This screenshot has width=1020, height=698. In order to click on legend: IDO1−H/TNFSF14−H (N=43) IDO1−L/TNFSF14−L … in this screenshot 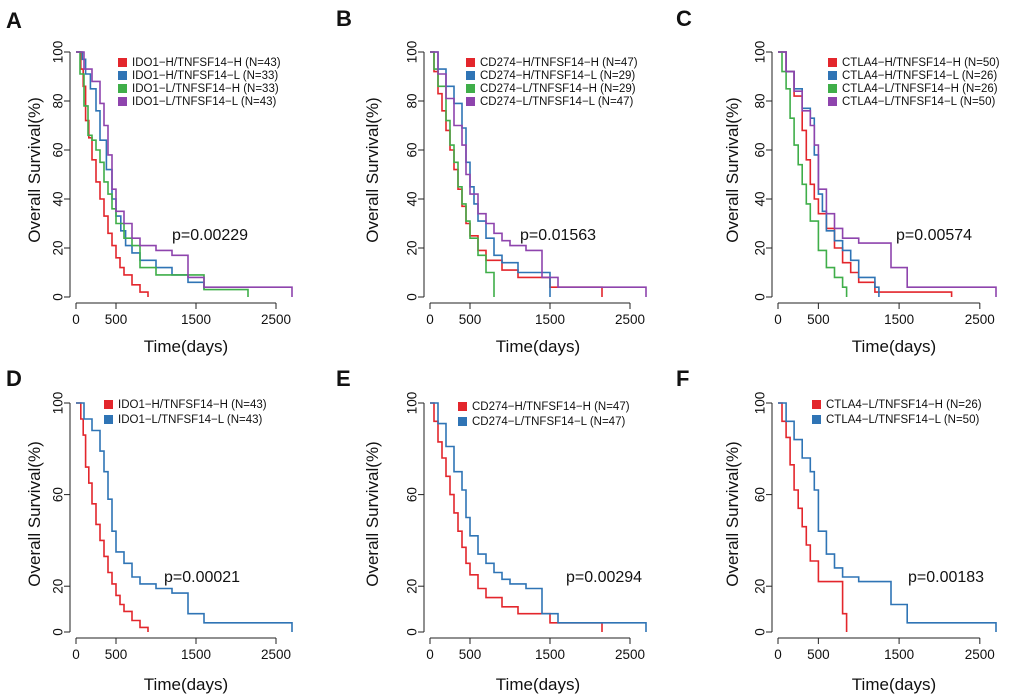, I will do `click(185, 412)`.